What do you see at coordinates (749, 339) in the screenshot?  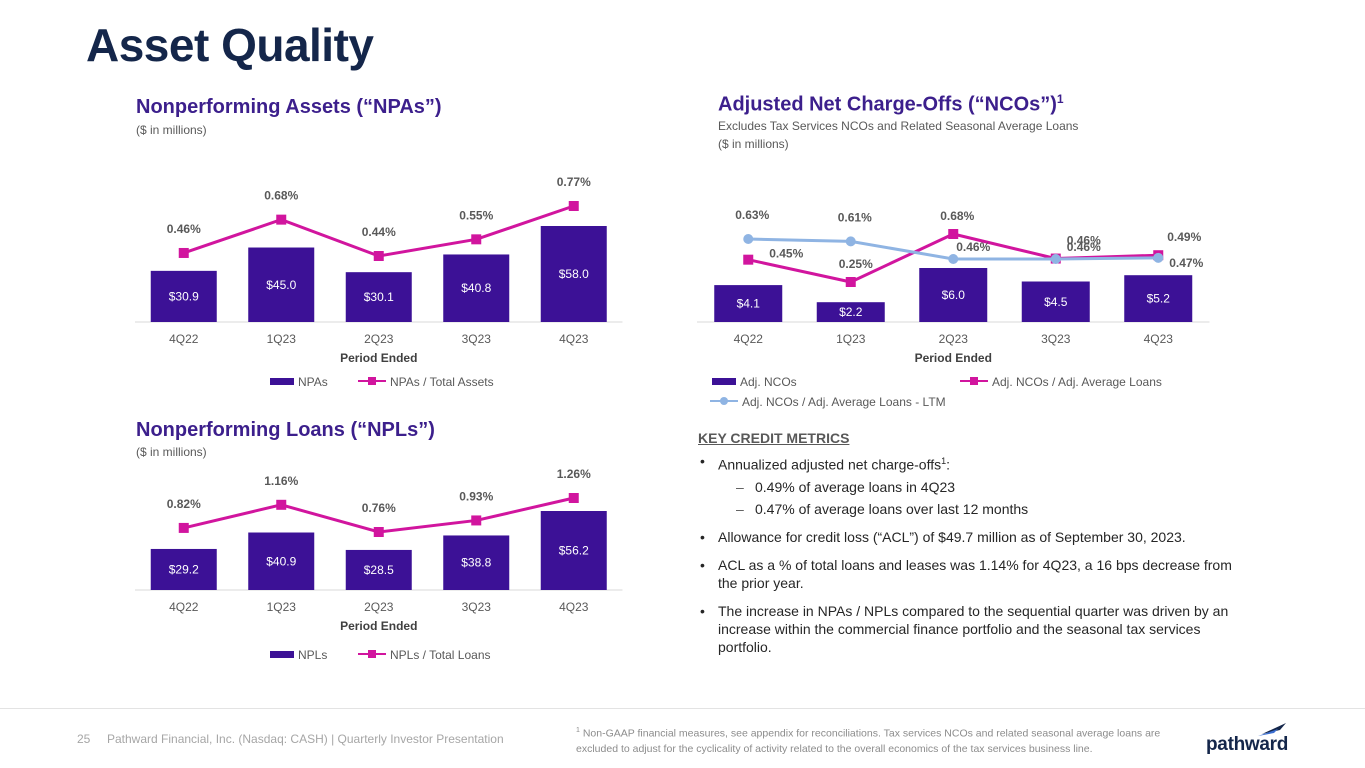 I see `nco-tick-label: 4Q22` at bounding box center [749, 339].